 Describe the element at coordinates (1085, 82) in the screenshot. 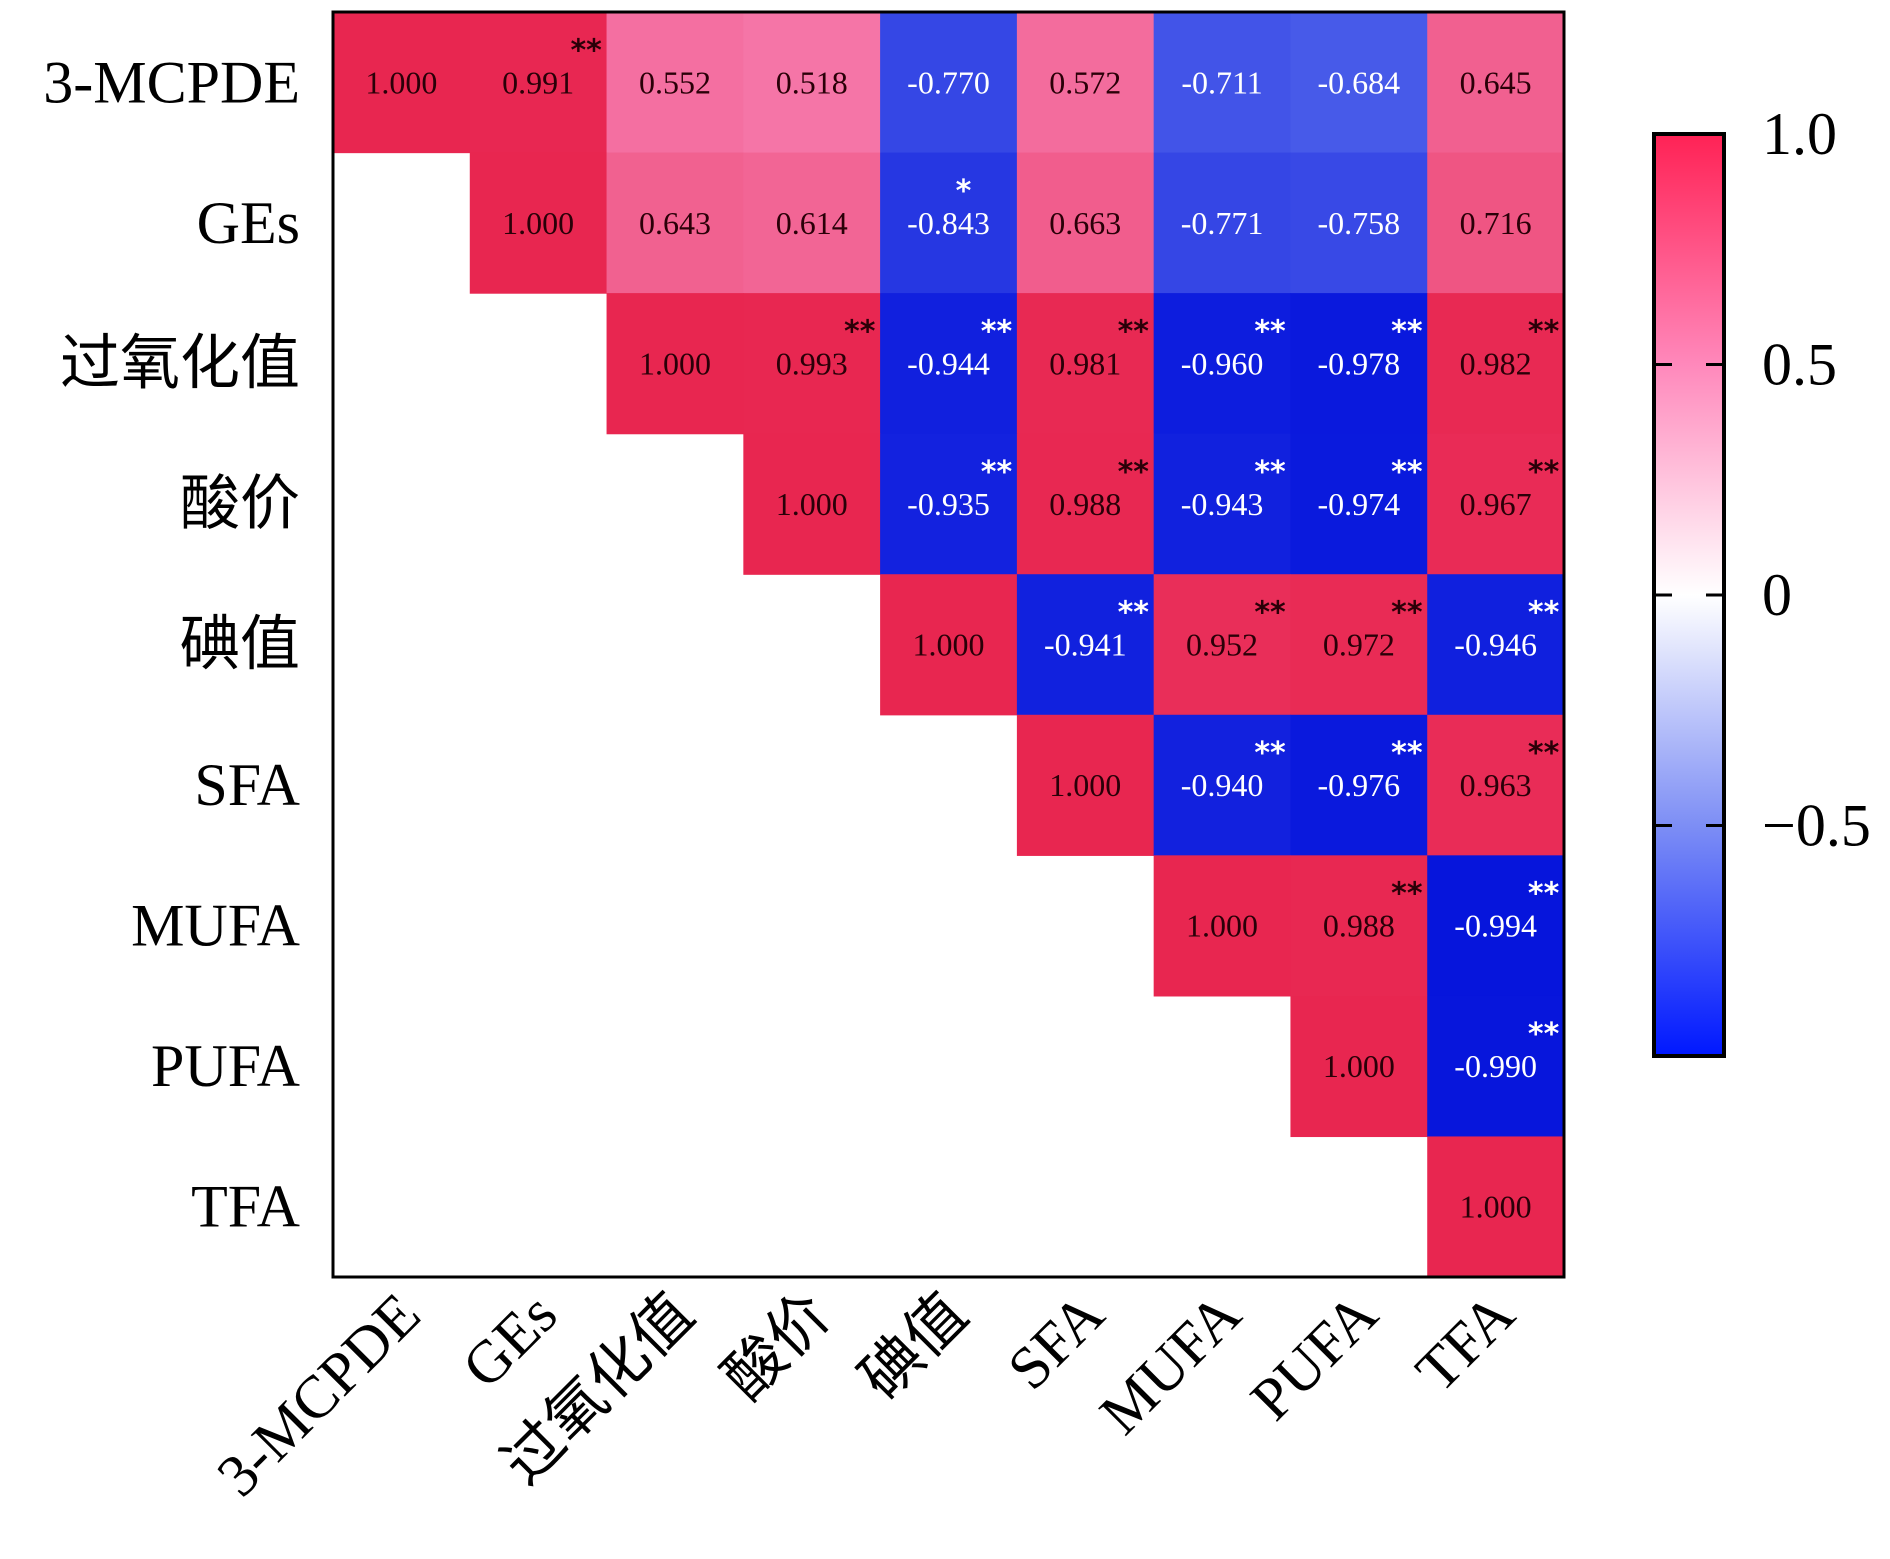

I see `cell-value: 0.572` at that location.